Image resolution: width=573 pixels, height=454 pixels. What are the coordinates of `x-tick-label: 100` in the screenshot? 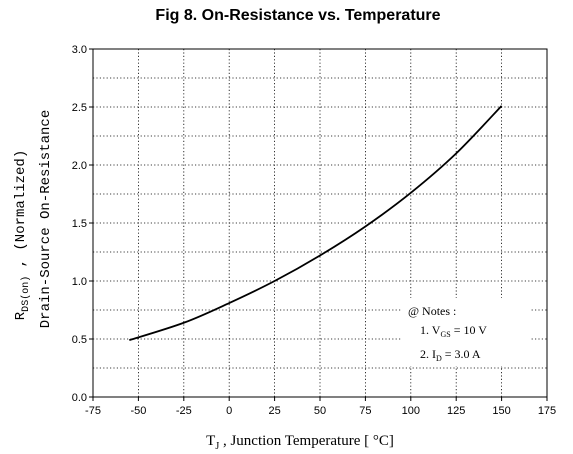 It's located at (411, 411).